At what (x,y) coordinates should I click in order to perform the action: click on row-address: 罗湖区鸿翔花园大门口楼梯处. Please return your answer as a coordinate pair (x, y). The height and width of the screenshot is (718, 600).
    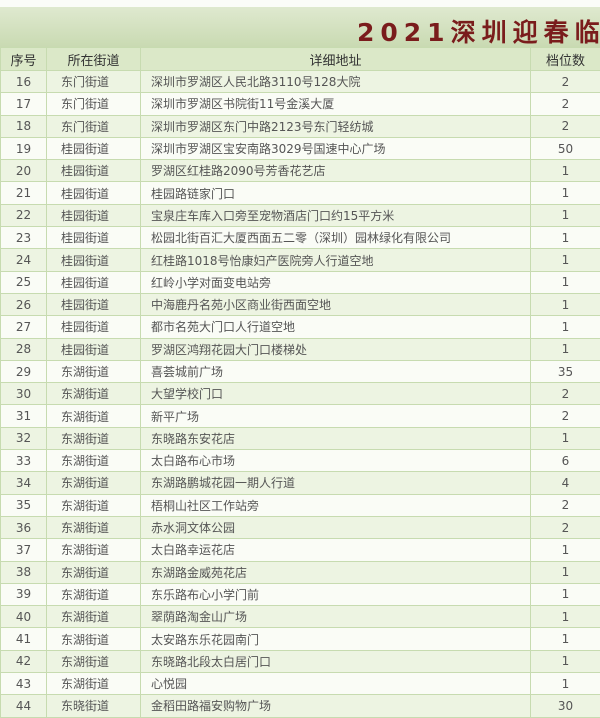
    Looking at the image, I should click on (336, 349).